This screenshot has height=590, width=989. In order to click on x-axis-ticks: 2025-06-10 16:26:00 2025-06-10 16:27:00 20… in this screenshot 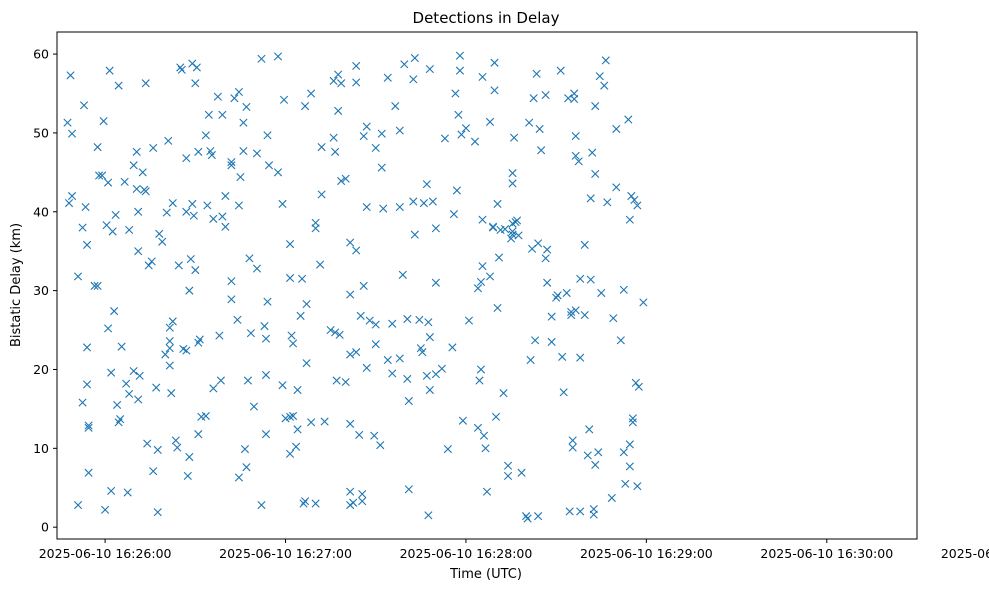, I will do `click(514, 550)`.